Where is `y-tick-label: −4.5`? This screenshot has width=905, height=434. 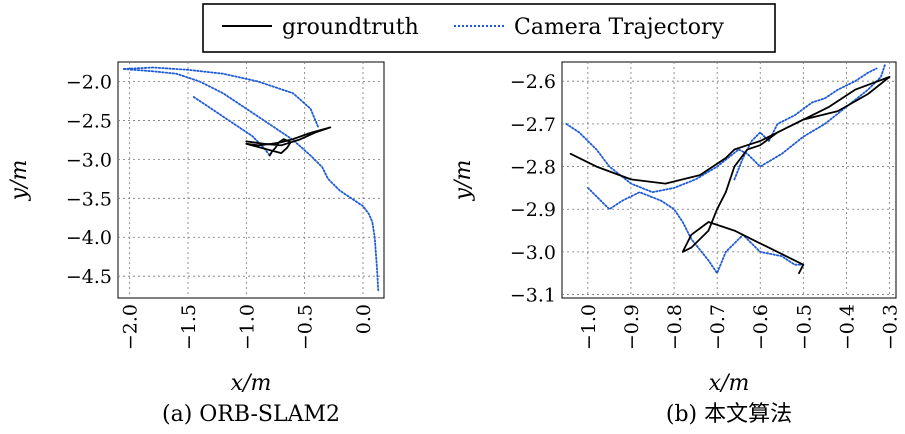 y-tick-label: −4.5 is located at coordinates (89, 277).